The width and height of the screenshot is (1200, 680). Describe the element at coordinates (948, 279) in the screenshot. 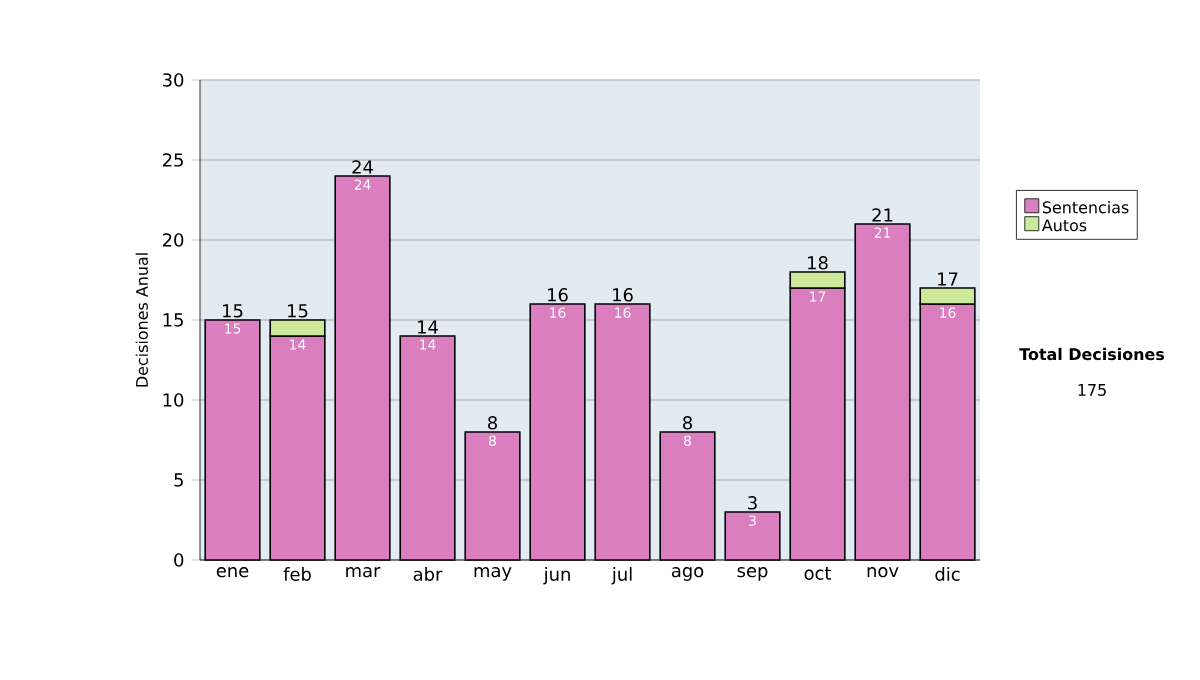

I see `total-label: 17` at that location.